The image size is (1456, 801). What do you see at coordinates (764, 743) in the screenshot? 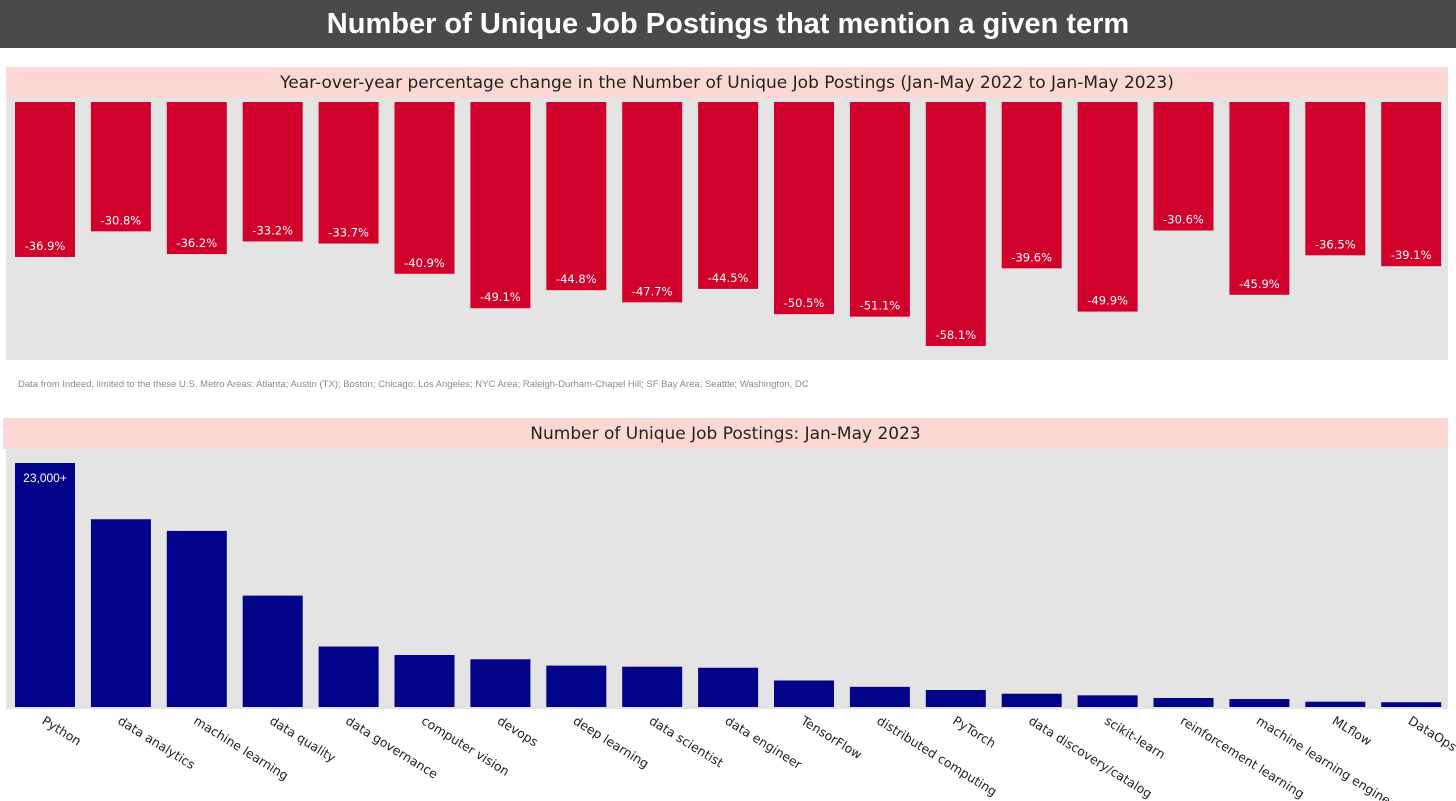
I see `category-label-data-engineer: data engineer` at bounding box center [764, 743].